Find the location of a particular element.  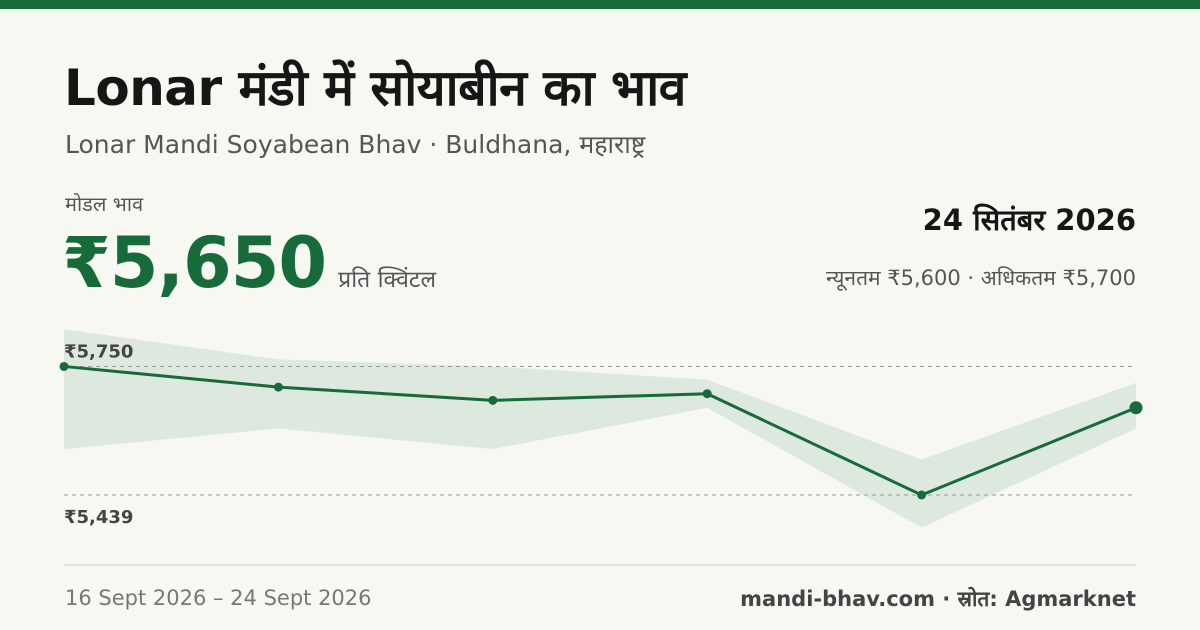

page-title: Lonar मंडी में सोयाबीन का भाव is located at coordinates (375, 88).